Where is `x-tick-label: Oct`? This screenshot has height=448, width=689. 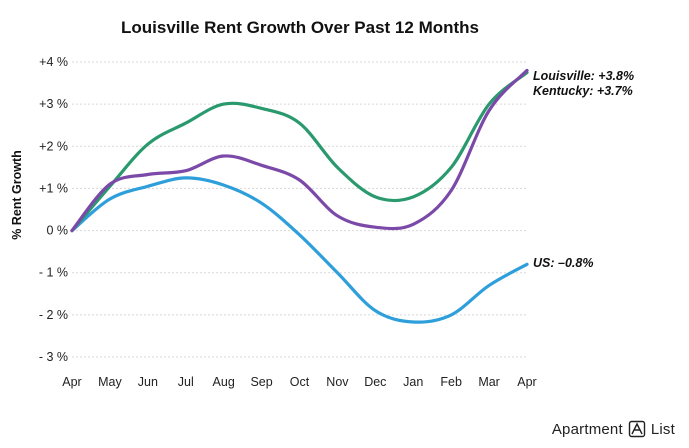
x-tick-label: Oct is located at coordinates (300, 382).